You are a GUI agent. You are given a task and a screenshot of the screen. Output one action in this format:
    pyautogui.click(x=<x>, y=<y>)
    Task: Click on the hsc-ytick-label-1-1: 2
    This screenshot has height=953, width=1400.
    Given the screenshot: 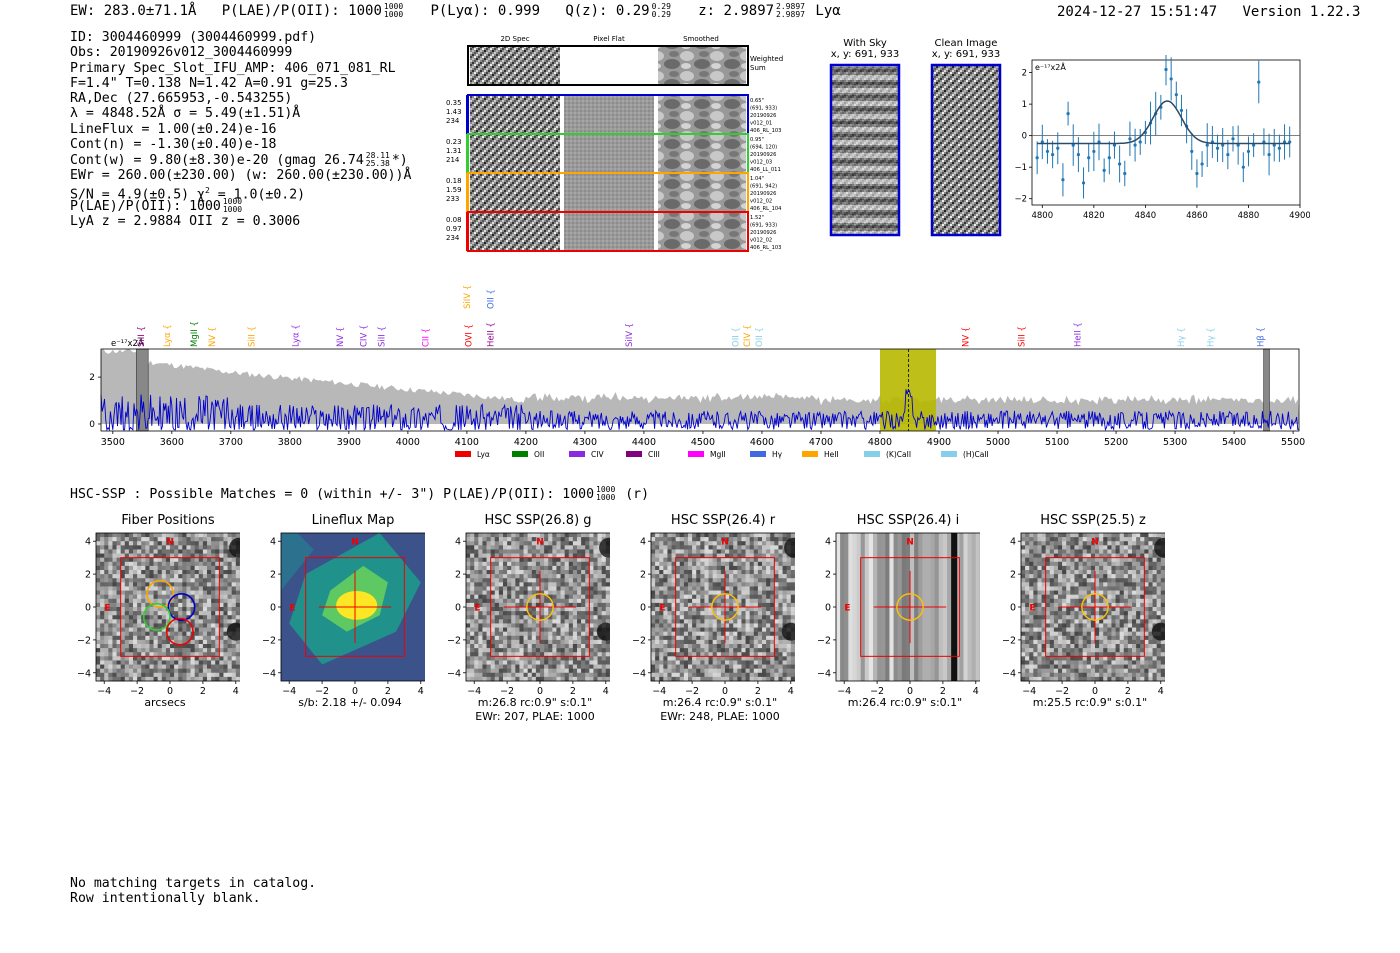 What is the action you would take?
    pyautogui.click(x=273, y=575)
    